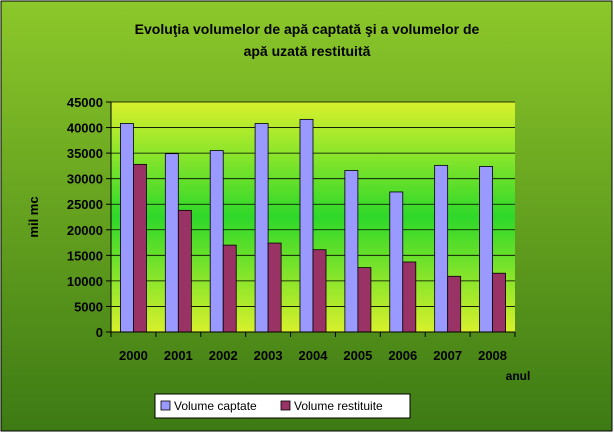  I want to click on y-axis-label: mil mc, so click(33, 216).